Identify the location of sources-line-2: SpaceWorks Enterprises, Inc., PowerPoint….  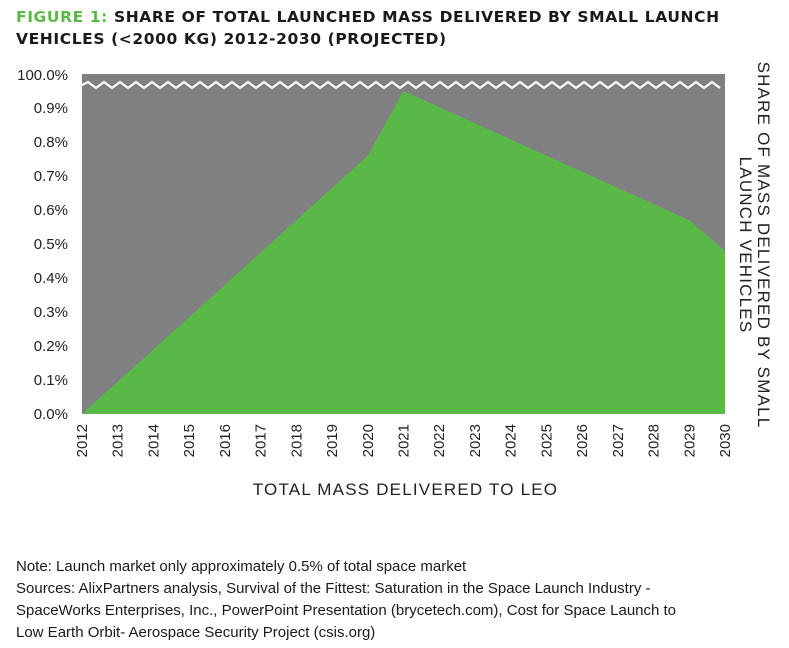
(346, 610).